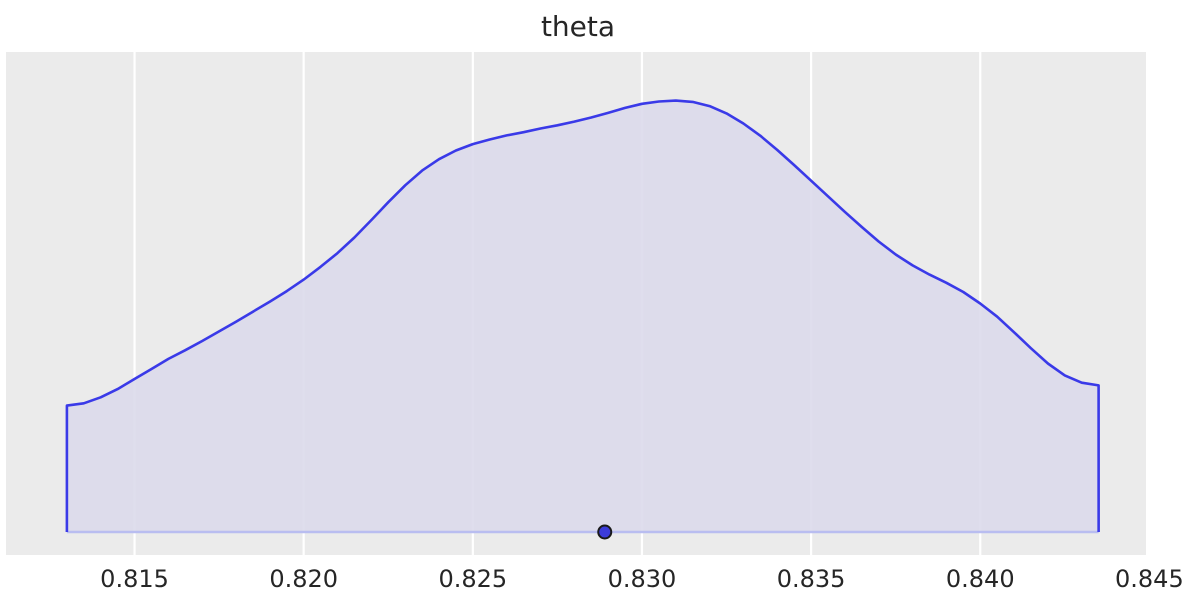 The height and width of the screenshot is (602, 1198). Describe the element at coordinates (811, 579) in the screenshot. I see `x-tick-label-0.835: 0.835` at that location.